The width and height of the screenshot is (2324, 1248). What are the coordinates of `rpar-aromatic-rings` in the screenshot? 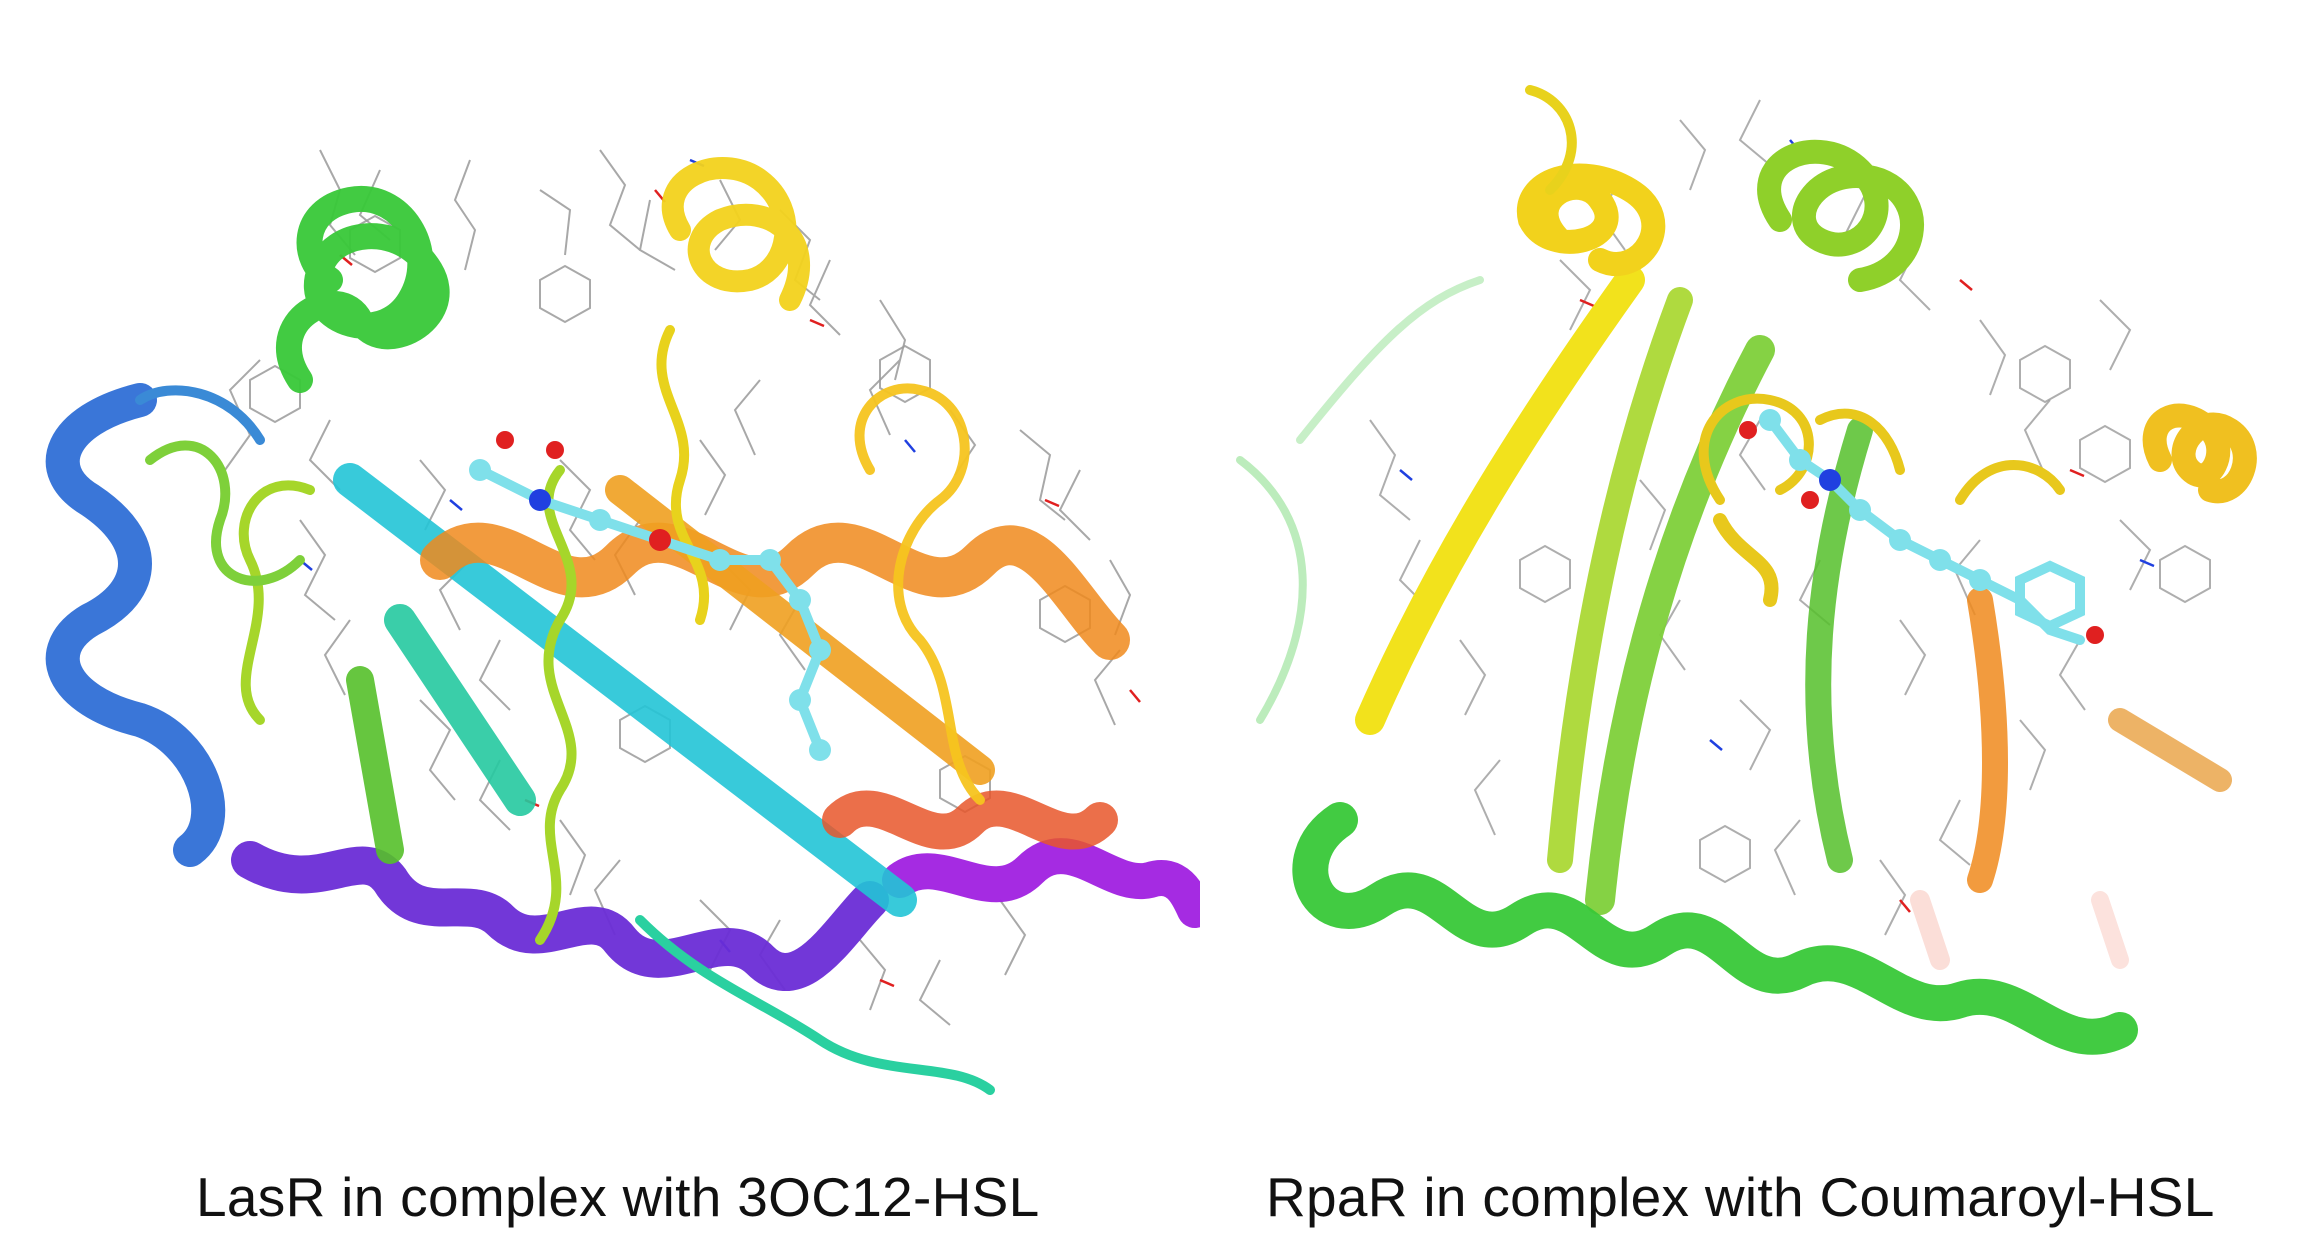 It's located at (1865, 614).